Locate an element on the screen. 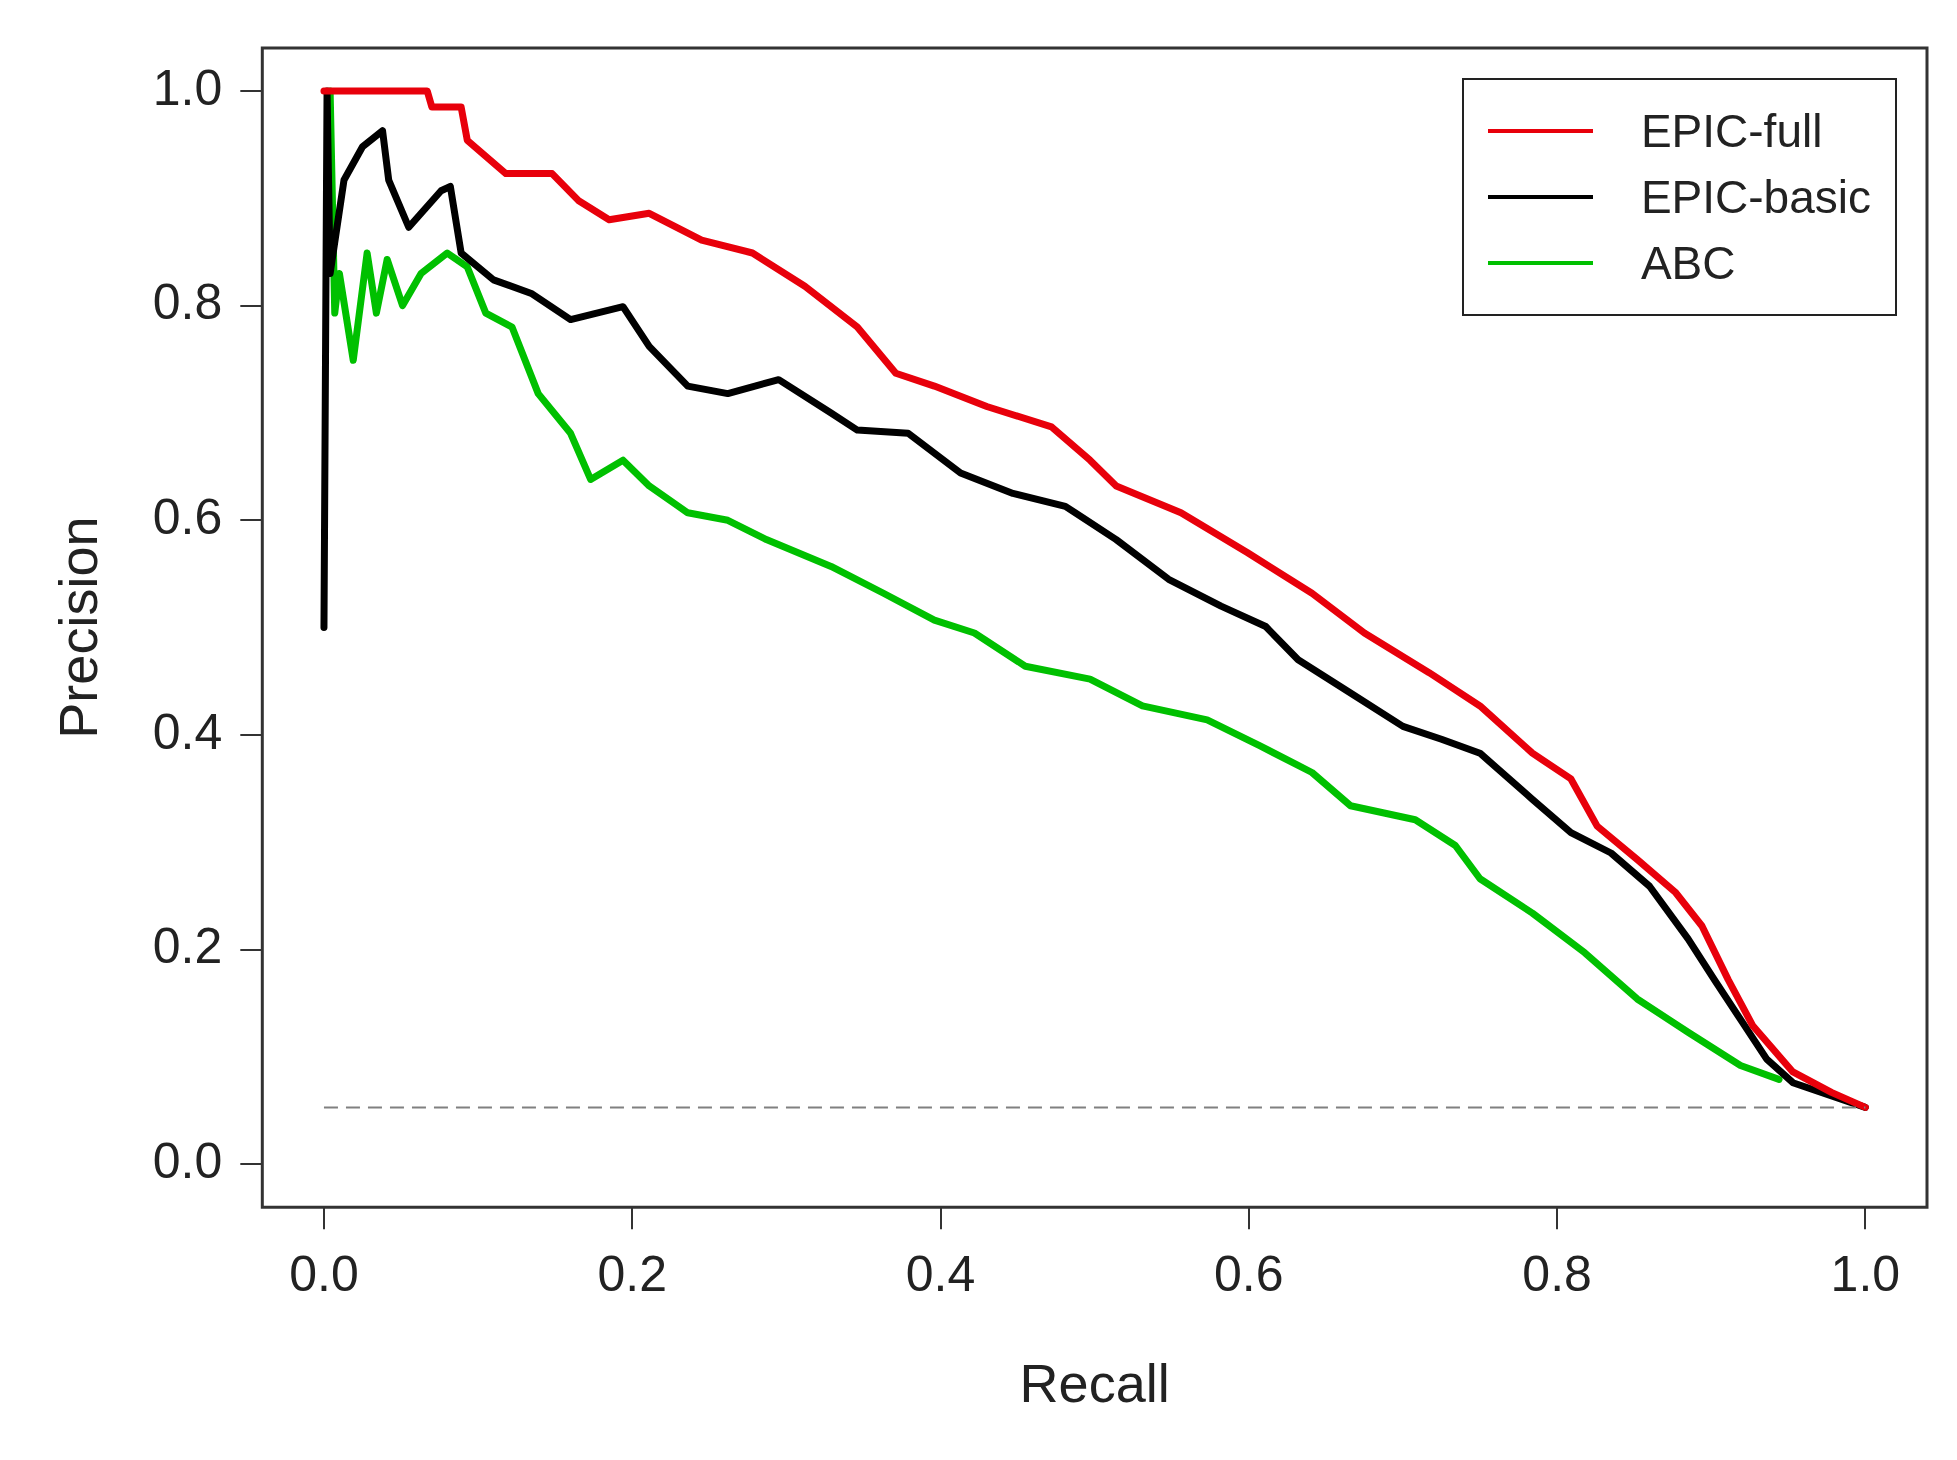 This screenshot has height=1460, width=1957. y-tick-label: 1.0 is located at coordinates (187, 87).